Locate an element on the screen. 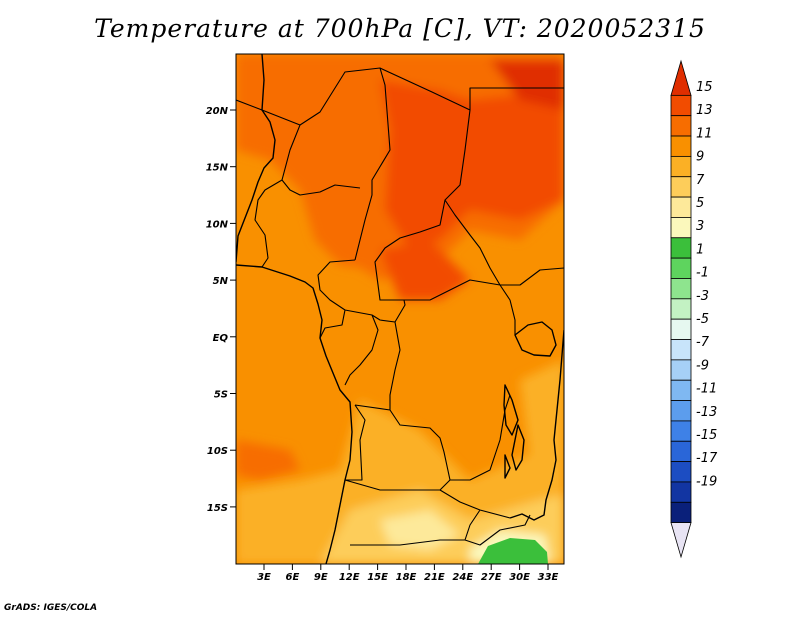 This screenshot has width=800, height=618. lon-tick-label: 15E is located at coordinates (377, 577).